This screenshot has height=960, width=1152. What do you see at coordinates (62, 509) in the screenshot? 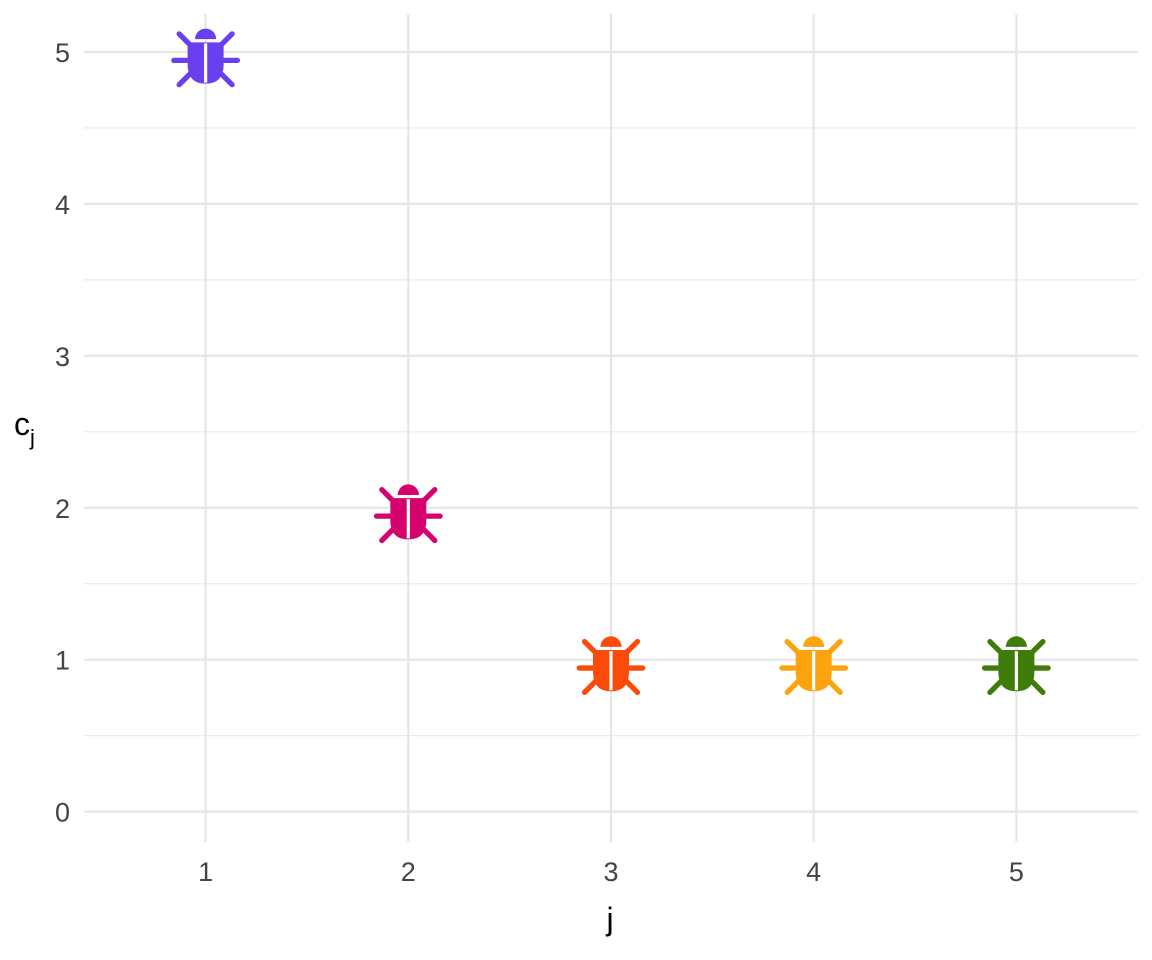
I see `y-tick-label: 2` at bounding box center [62, 509].